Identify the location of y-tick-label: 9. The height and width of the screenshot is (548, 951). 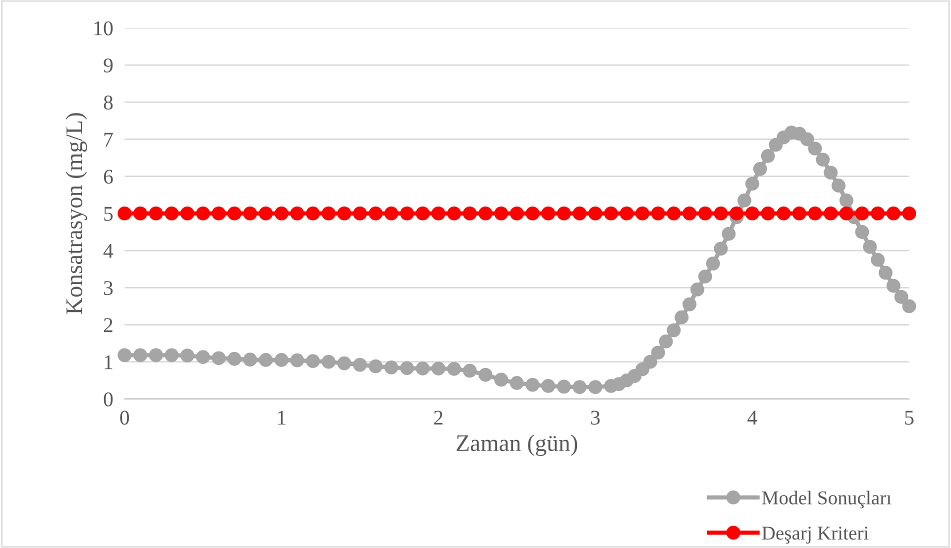
(108, 65).